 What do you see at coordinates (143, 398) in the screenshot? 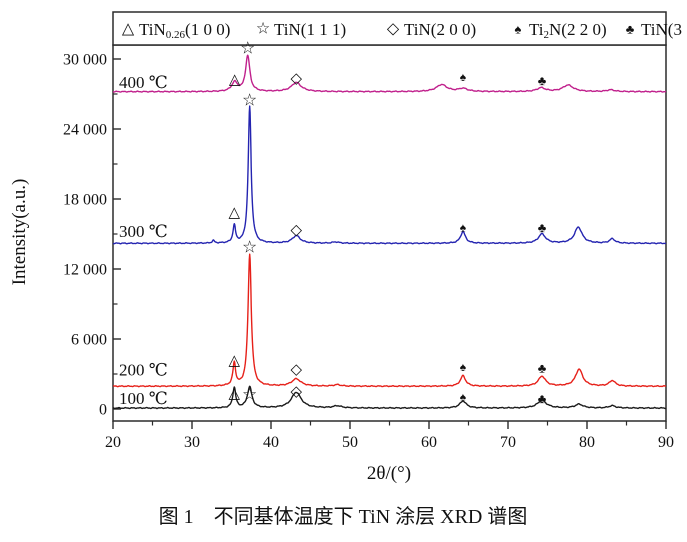
I see `series-label-100℃: 100 ℃` at bounding box center [143, 398].